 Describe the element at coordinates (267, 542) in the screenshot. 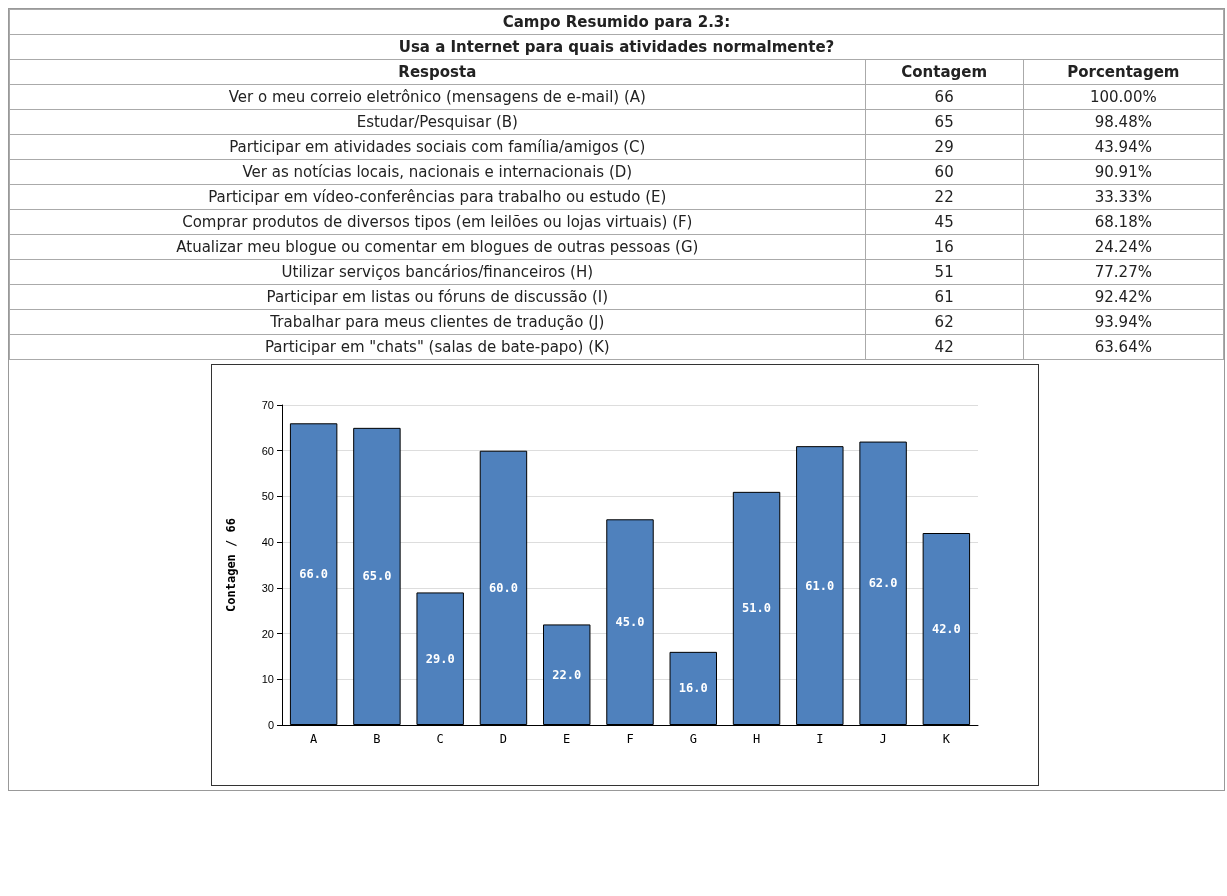

I see `y-tick-label: 40` at that location.